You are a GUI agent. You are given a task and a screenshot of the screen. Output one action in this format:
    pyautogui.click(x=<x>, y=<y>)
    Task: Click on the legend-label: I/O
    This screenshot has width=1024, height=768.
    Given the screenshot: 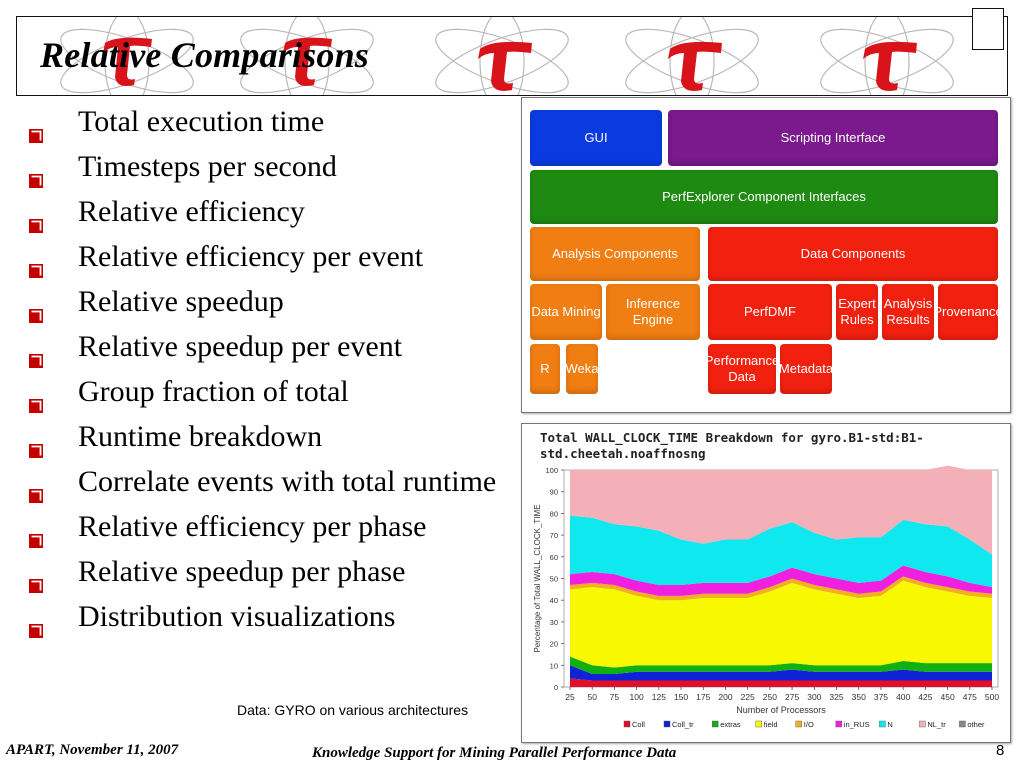 What is the action you would take?
    pyautogui.click(x=809, y=724)
    